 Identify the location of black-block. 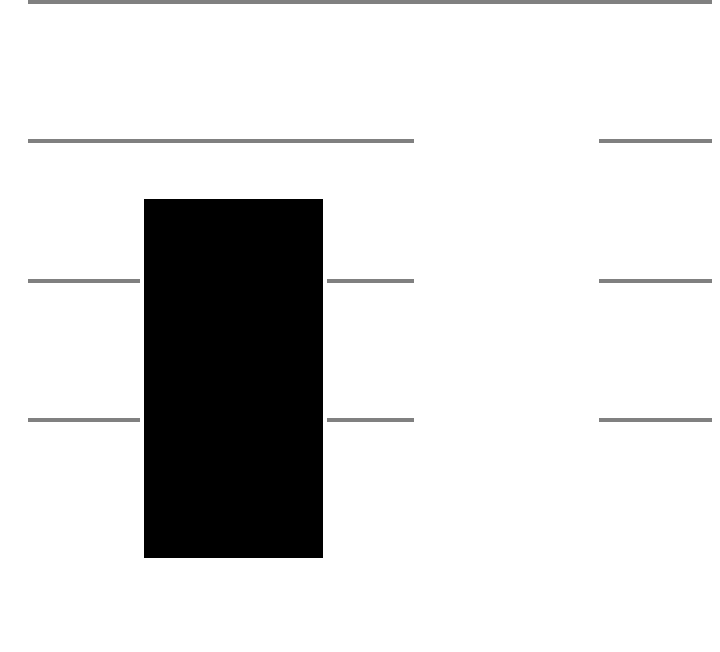
(233, 378).